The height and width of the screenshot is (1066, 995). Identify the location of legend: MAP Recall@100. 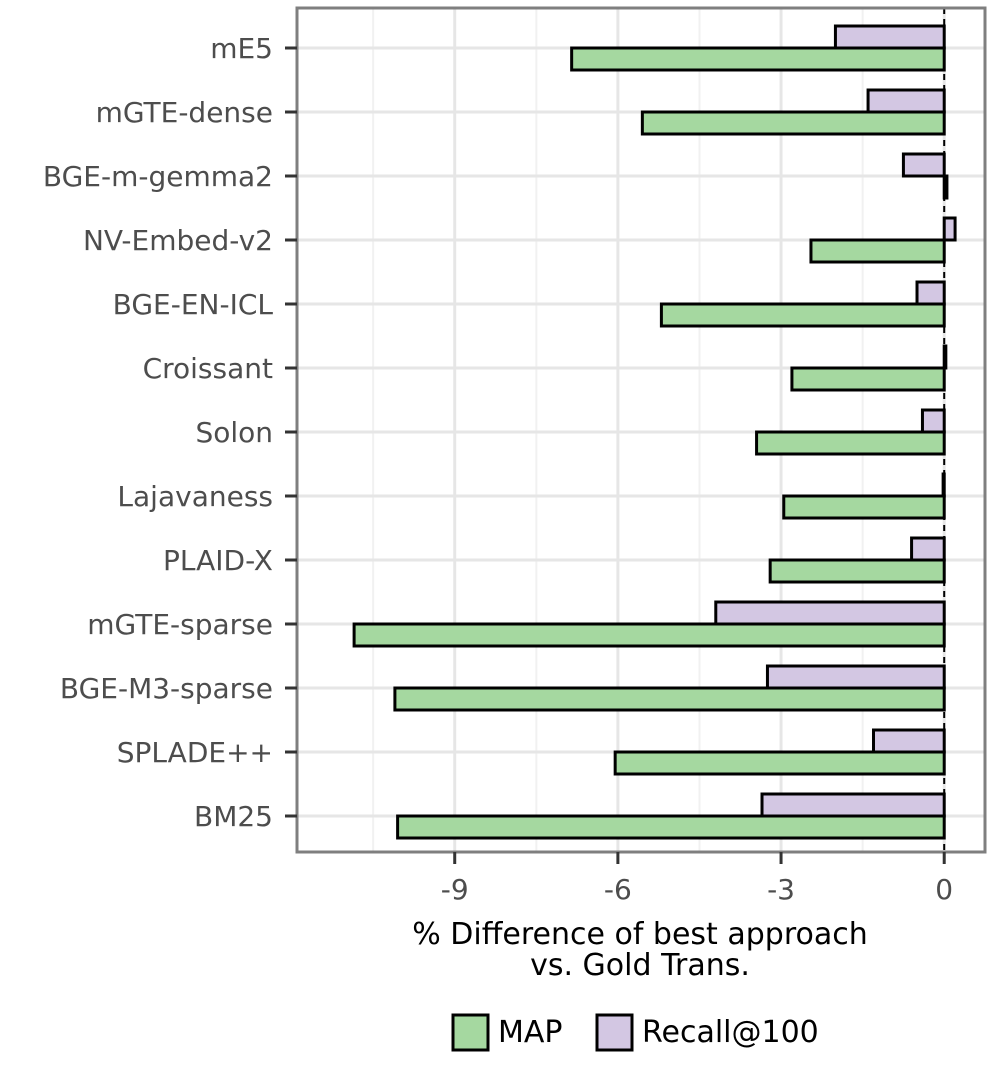
(635, 1032).